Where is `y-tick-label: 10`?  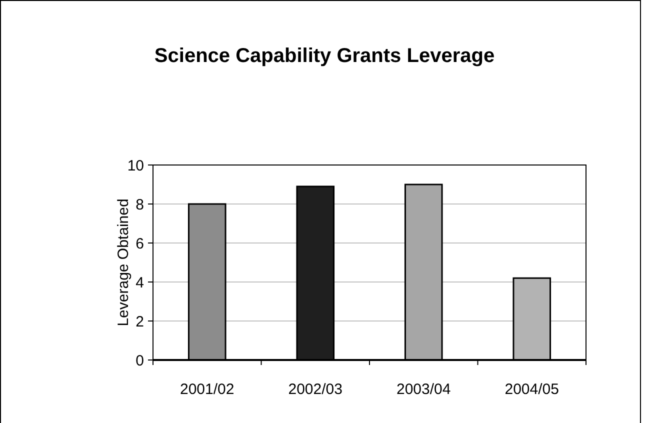
y-tick-label: 10 is located at coordinates (135, 165).